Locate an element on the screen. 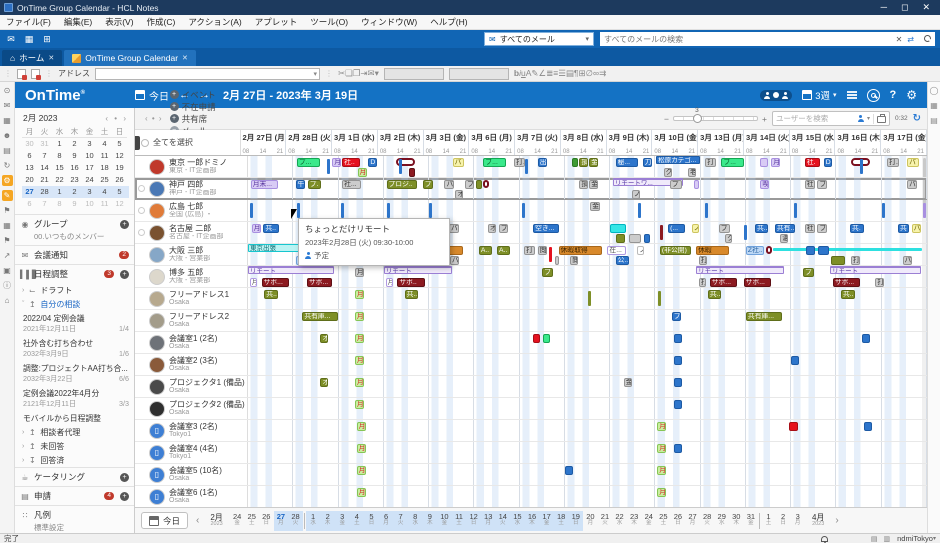 This screenshot has height=543, width=940. date-cell: 30 木 is located at coordinates (736, 521).